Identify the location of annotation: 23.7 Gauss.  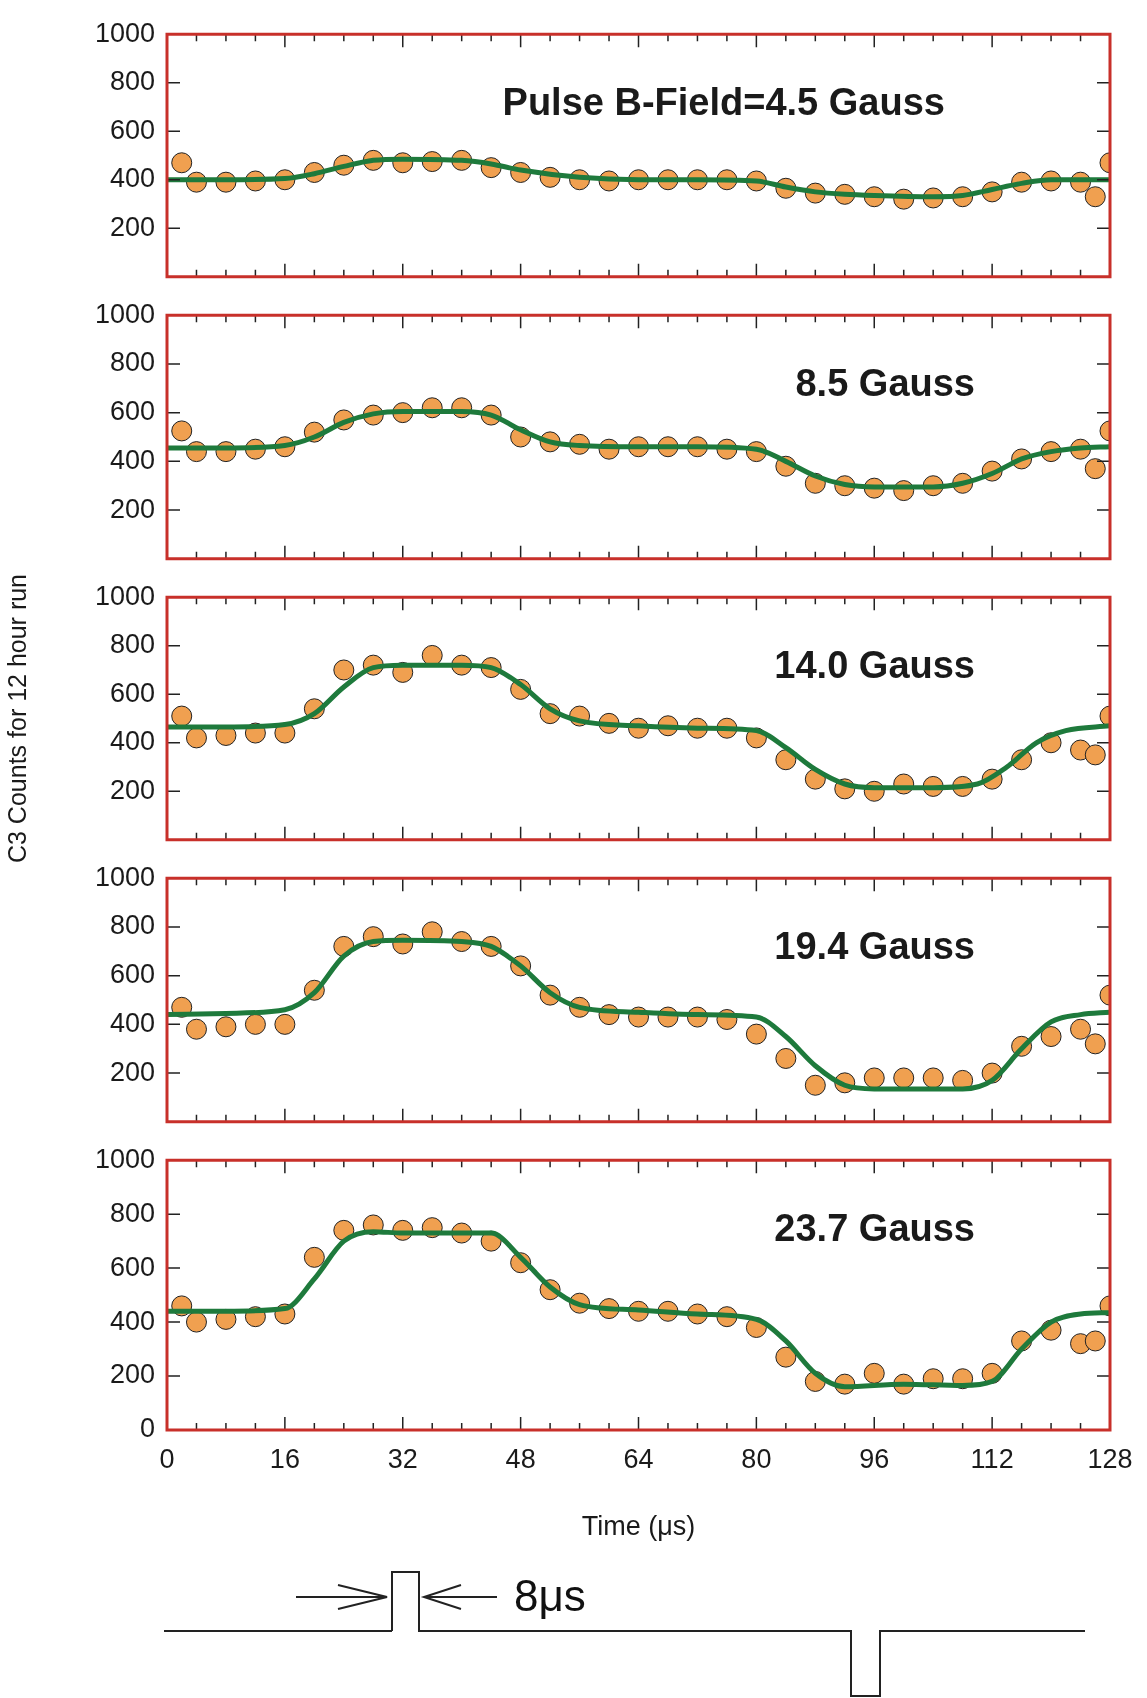
(874, 1227).